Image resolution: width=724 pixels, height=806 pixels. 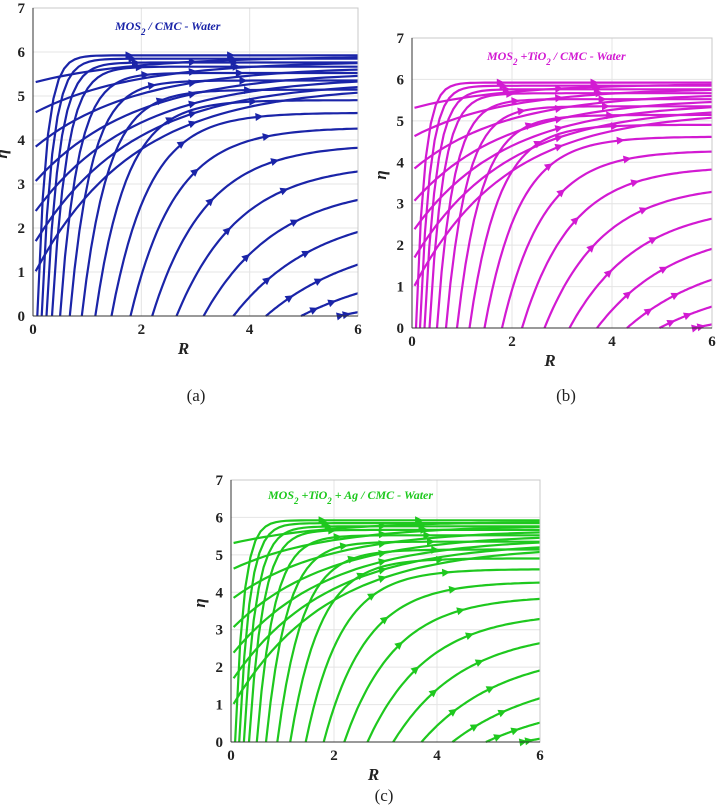 I want to click on x-tick-label: 4, so click(x=437, y=756).